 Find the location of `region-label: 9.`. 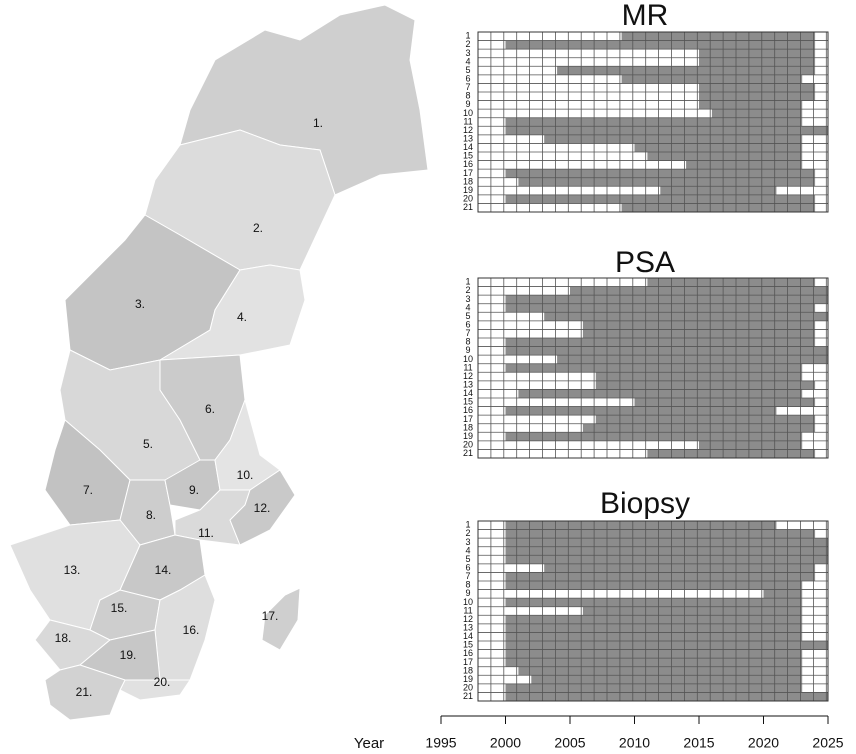

region-label: 9. is located at coordinates (194, 490).